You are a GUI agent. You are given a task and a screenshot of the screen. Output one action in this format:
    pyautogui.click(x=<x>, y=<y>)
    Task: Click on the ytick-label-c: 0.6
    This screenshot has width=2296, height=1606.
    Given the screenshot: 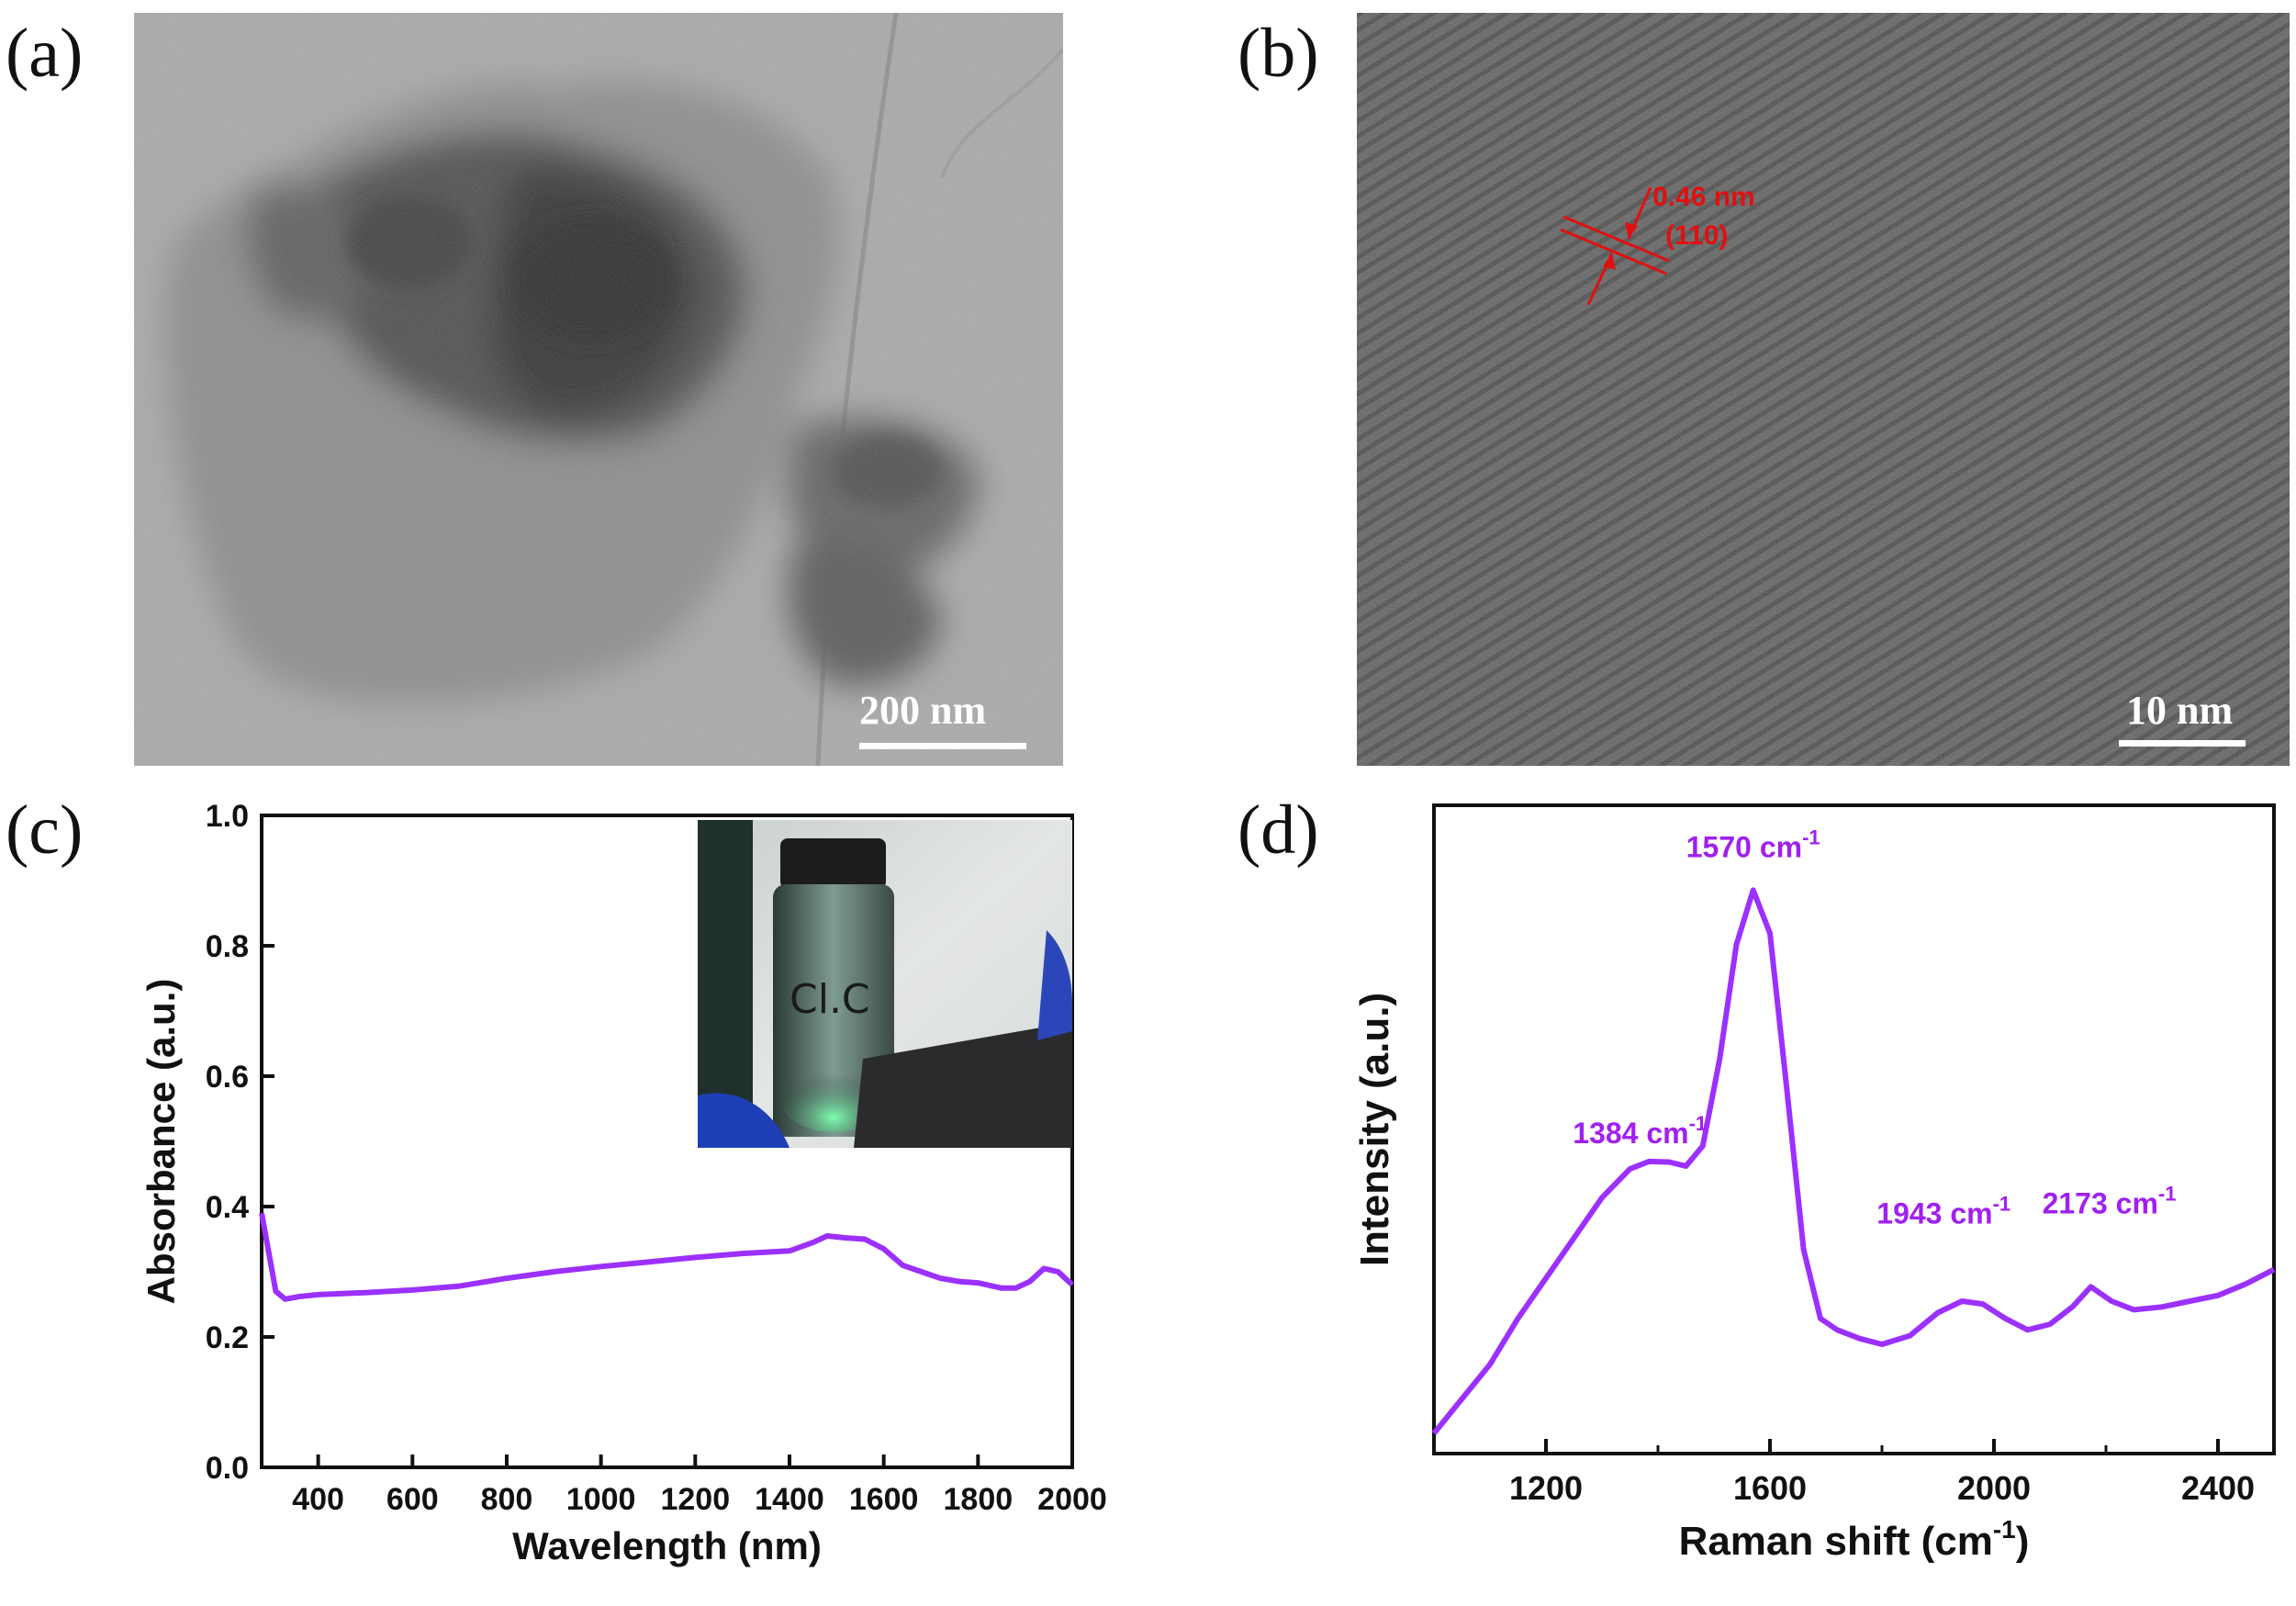 What is the action you would take?
    pyautogui.click(x=227, y=1077)
    